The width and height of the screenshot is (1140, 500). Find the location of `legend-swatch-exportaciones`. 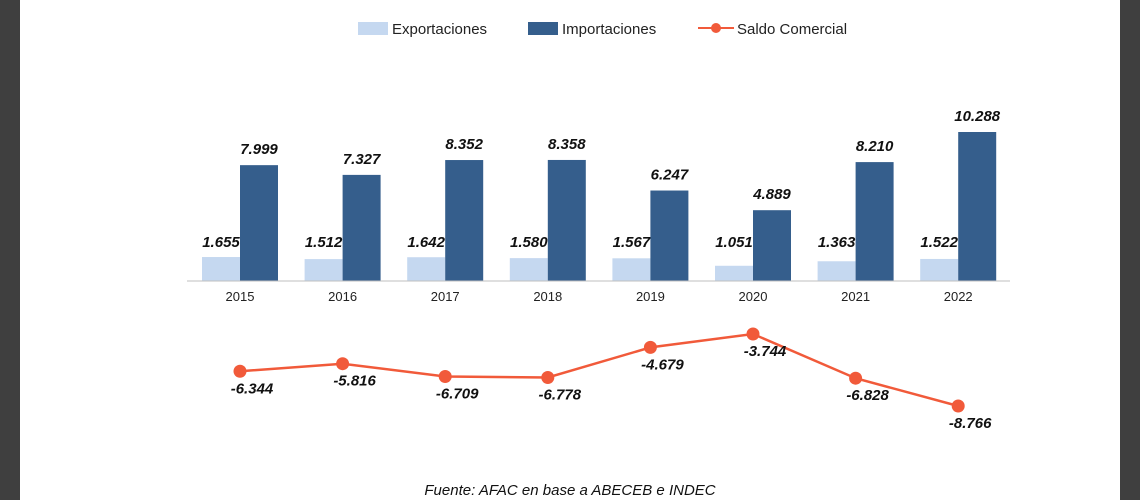

legend-swatch-exportaciones is located at coordinates (373, 28).